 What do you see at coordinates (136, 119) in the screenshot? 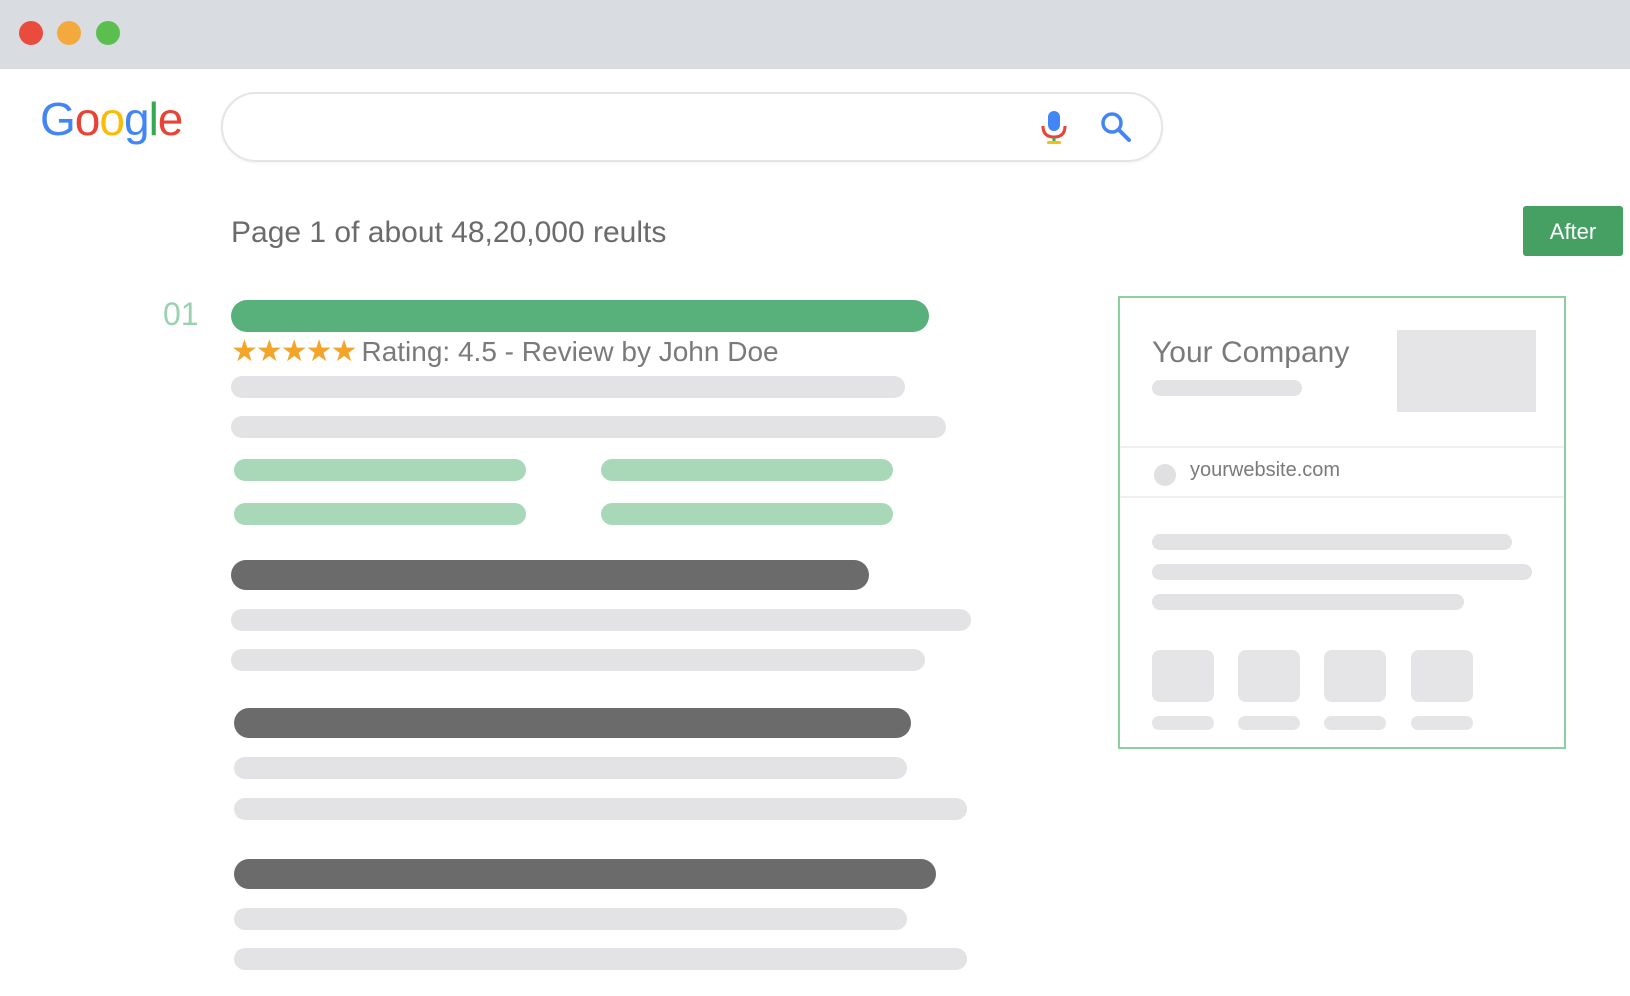
I see `logo-letter: g` at bounding box center [136, 119].